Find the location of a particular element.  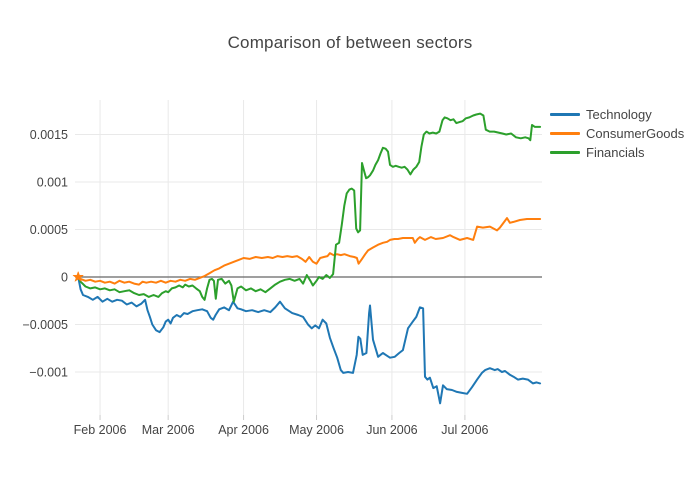

consumergoods-line-swatch is located at coordinates (565, 133).